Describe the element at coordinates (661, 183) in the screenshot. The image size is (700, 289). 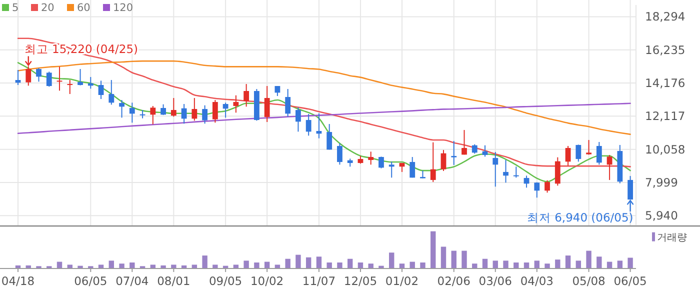
I see `y-tick-label: 7,999` at that location.